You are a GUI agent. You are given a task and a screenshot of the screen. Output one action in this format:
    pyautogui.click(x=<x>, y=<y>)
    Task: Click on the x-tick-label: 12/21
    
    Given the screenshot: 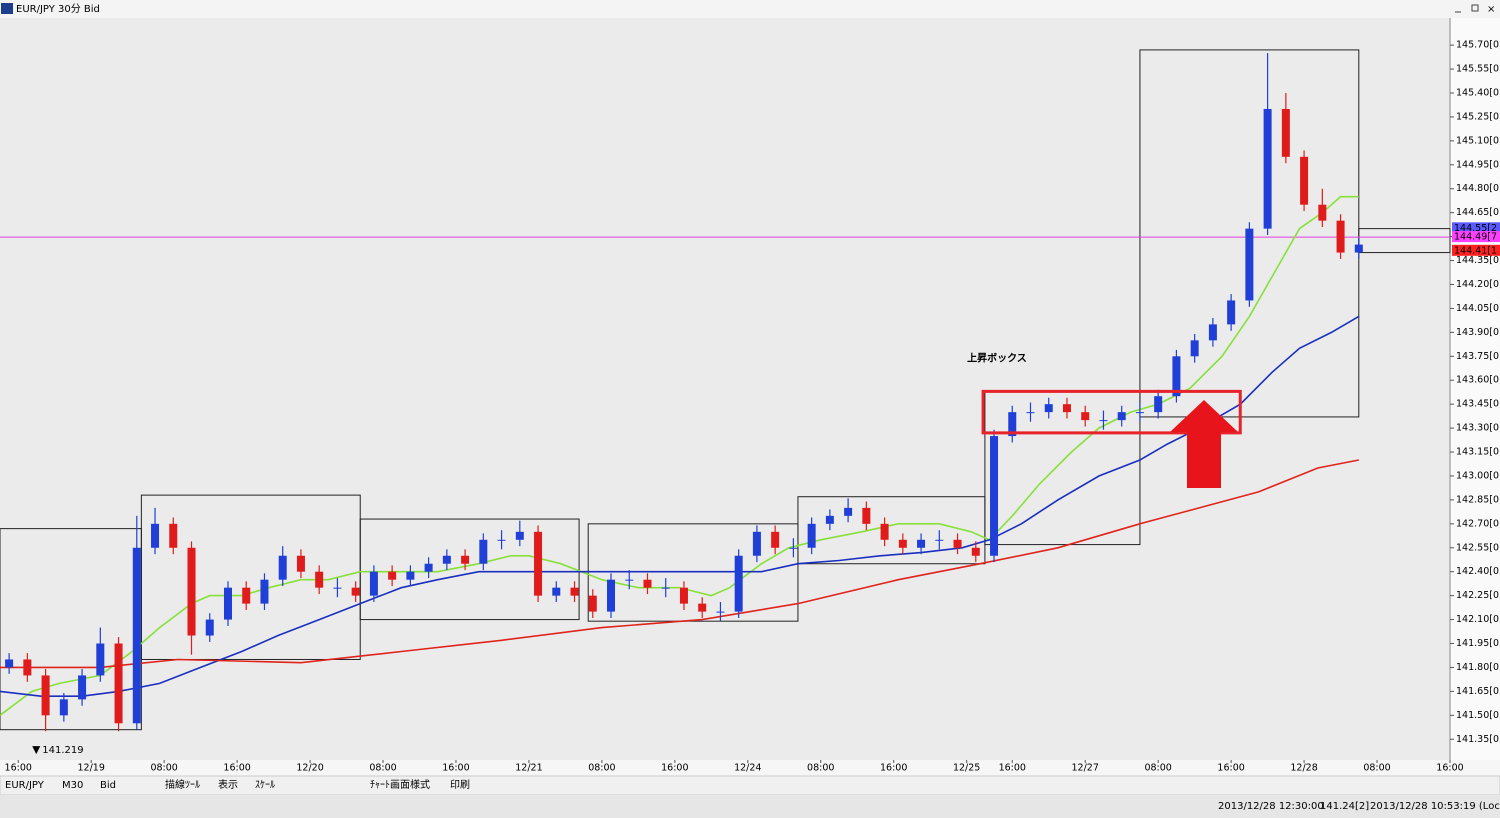 What is the action you would take?
    pyautogui.click(x=528, y=768)
    